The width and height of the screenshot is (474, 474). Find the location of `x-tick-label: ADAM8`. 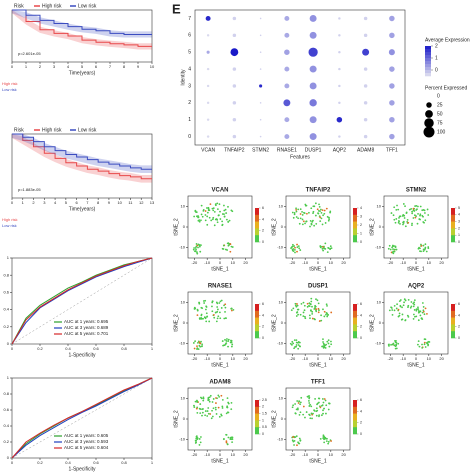

x-tick-label: ADAM8 is located at coordinates (365, 150).